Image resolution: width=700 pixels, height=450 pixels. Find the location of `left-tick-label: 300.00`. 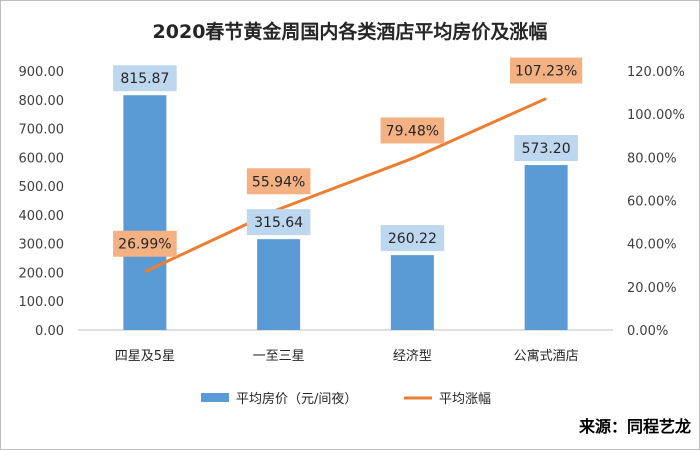

left-tick-label: 300.00 is located at coordinates (42, 245).